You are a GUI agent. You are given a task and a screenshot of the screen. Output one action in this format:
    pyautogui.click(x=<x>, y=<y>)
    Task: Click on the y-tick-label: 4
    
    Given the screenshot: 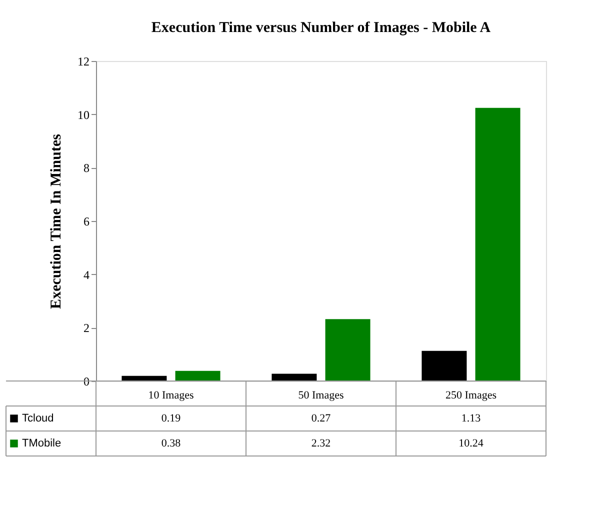 What is the action you would take?
    pyautogui.click(x=87, y=275)
    